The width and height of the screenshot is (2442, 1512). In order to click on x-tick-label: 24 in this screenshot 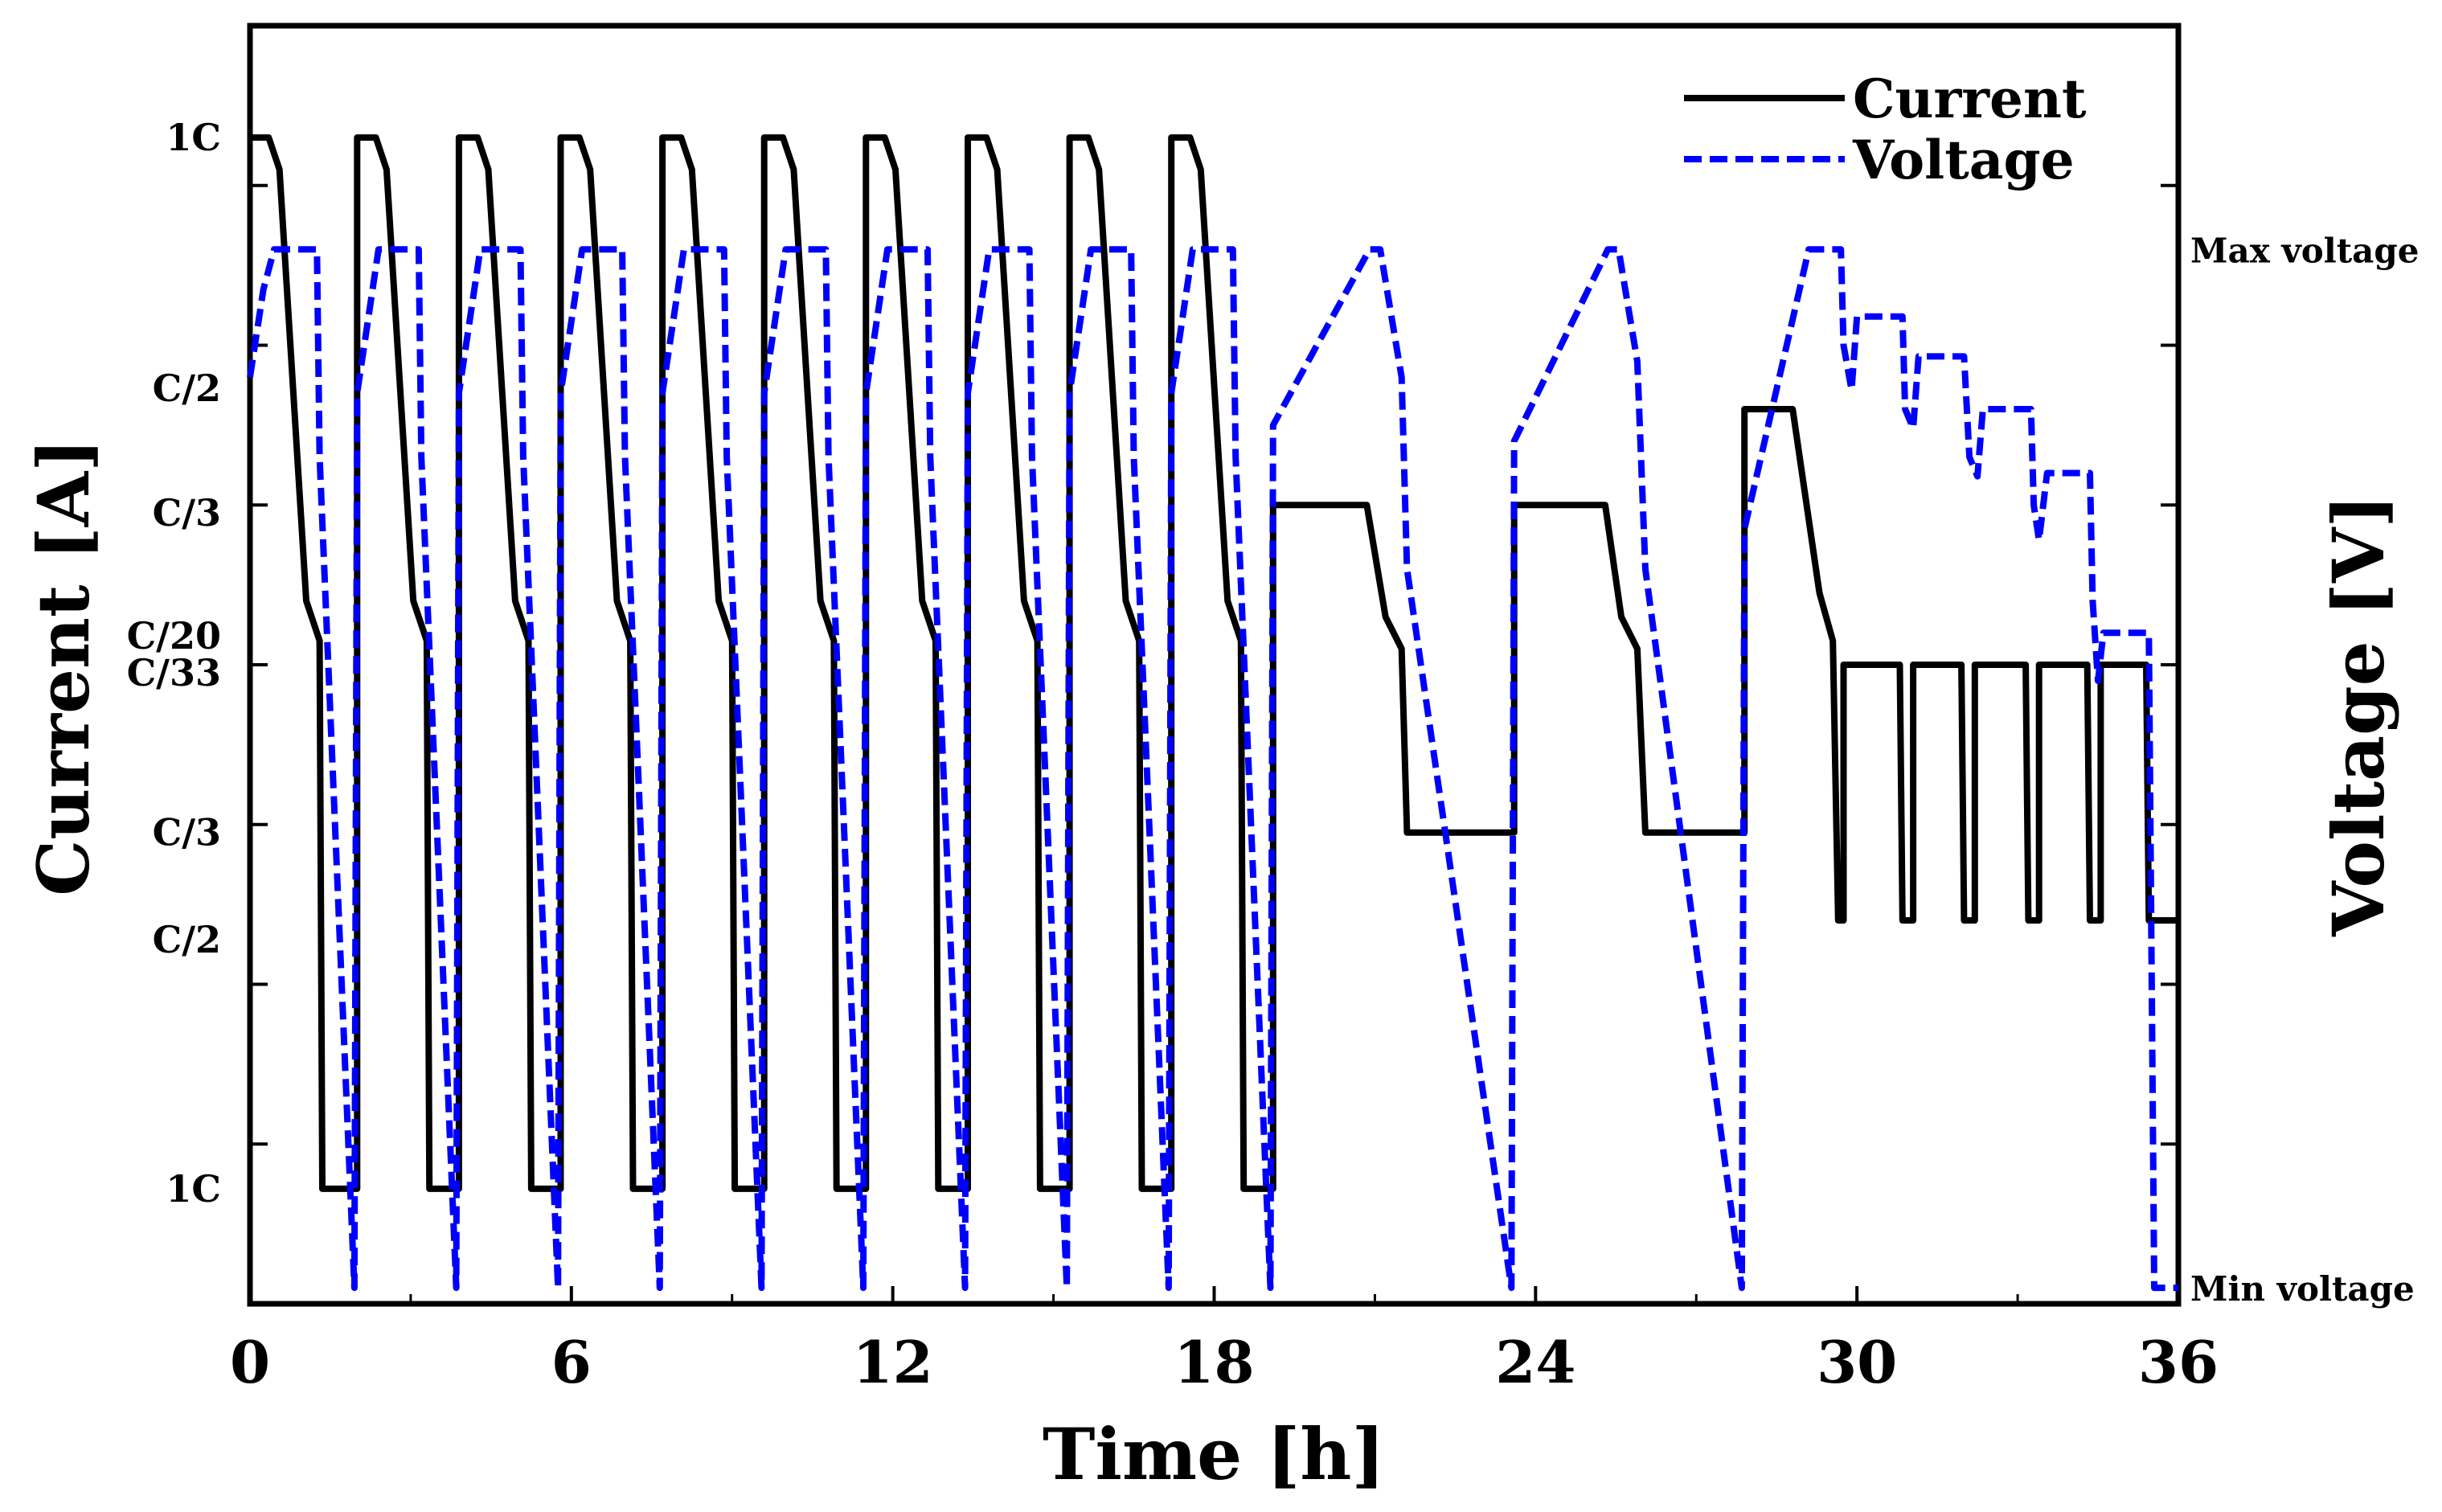, I will do `click(1535, 1362)`.